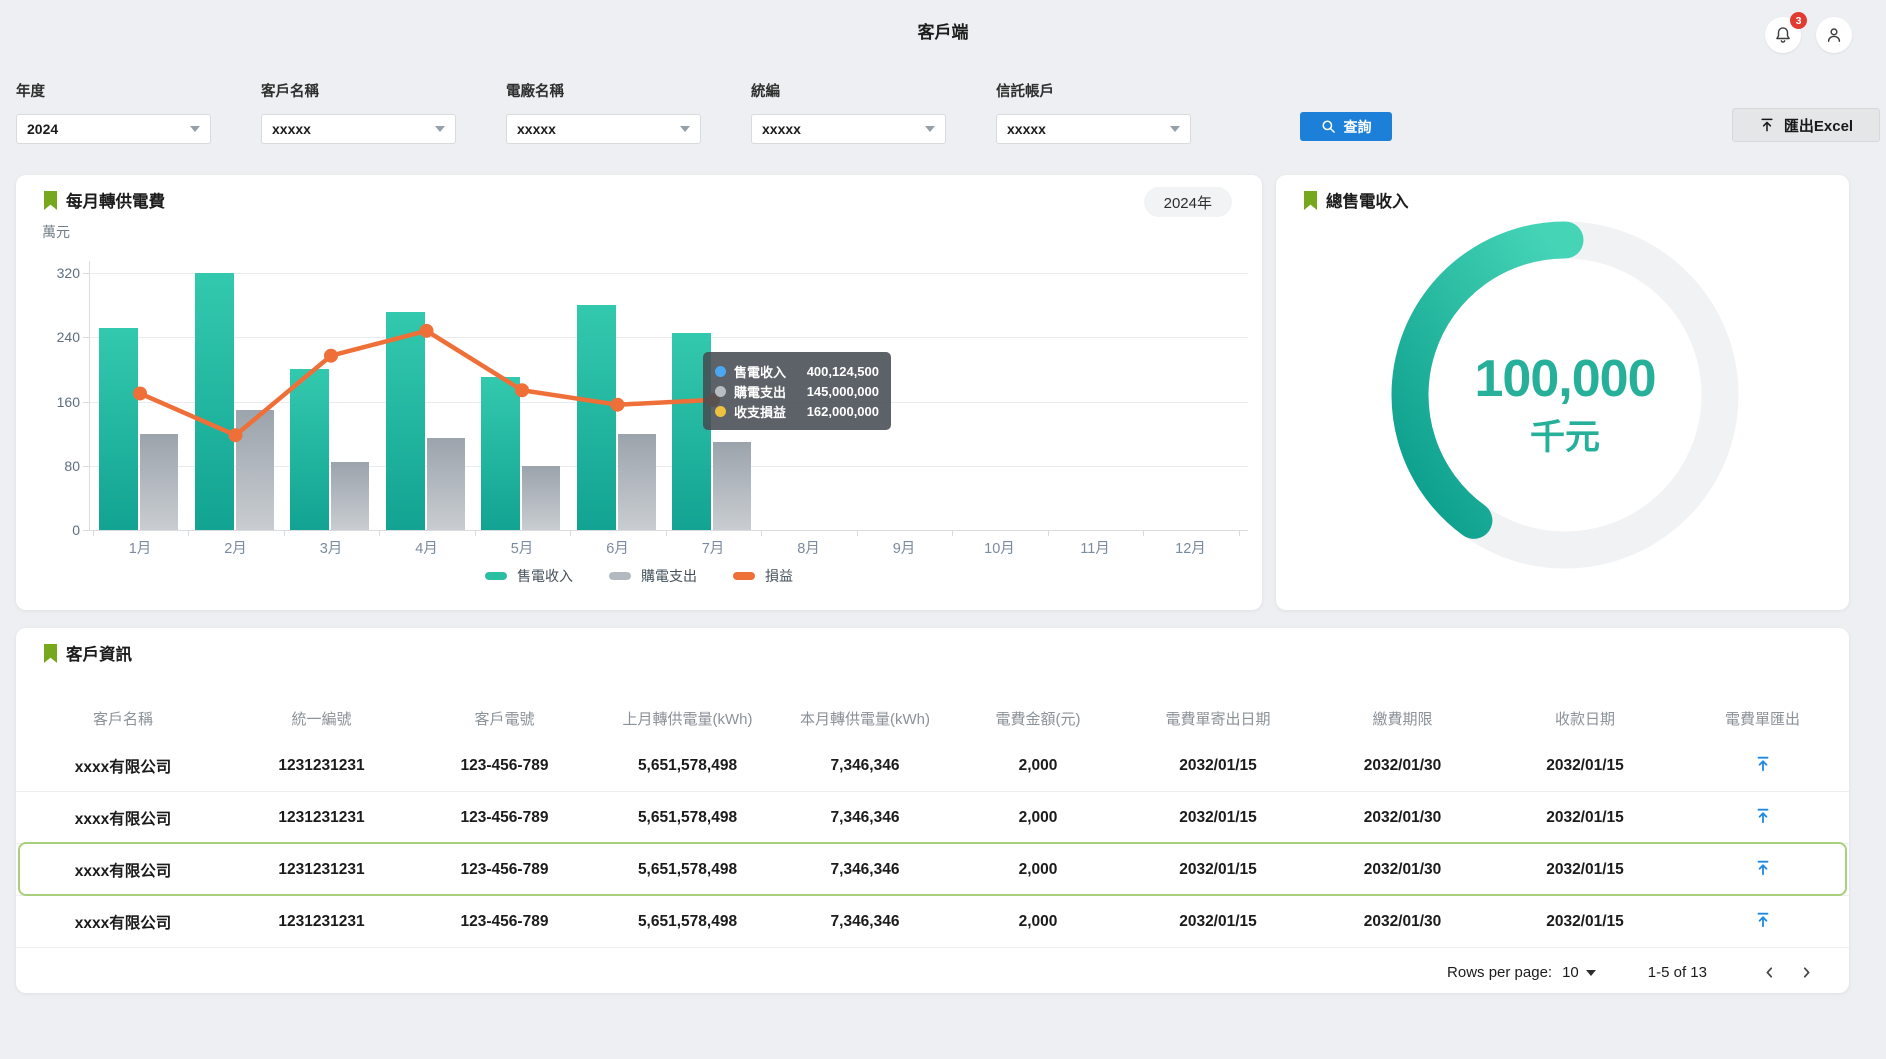  What do you see at coordinates (1187, 202) in the screenshot?
I see `year-badge: 2024年` at bounding box center [1187, 202].